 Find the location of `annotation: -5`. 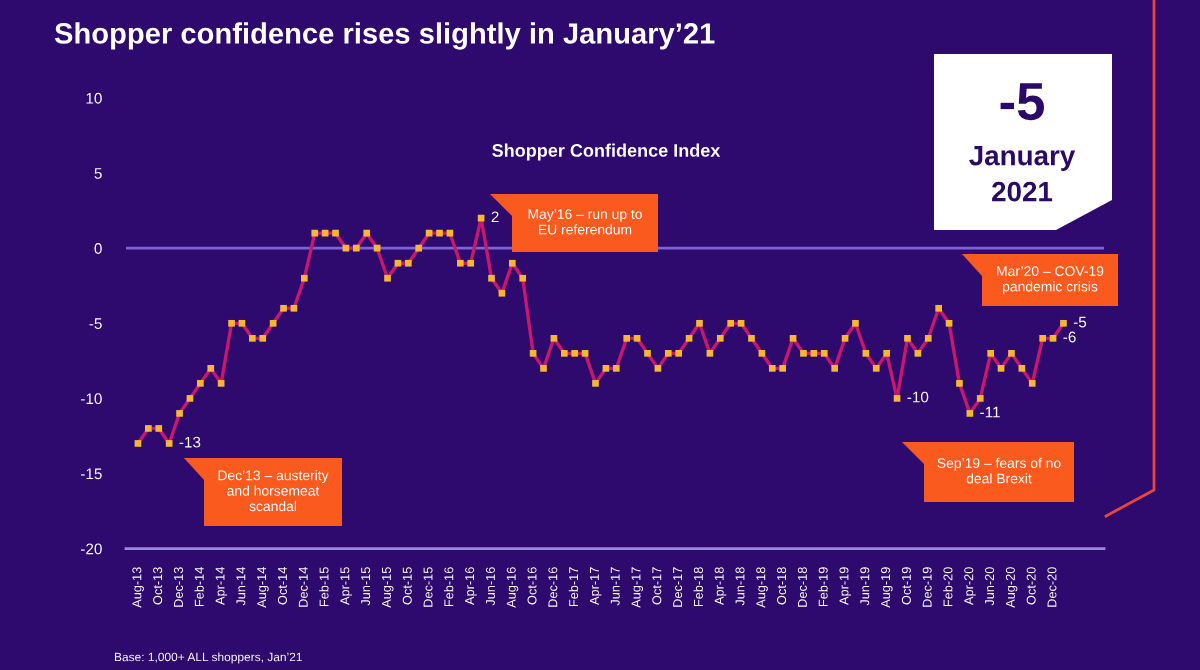

annotation: -5 is located at coordinates (1022, 102).